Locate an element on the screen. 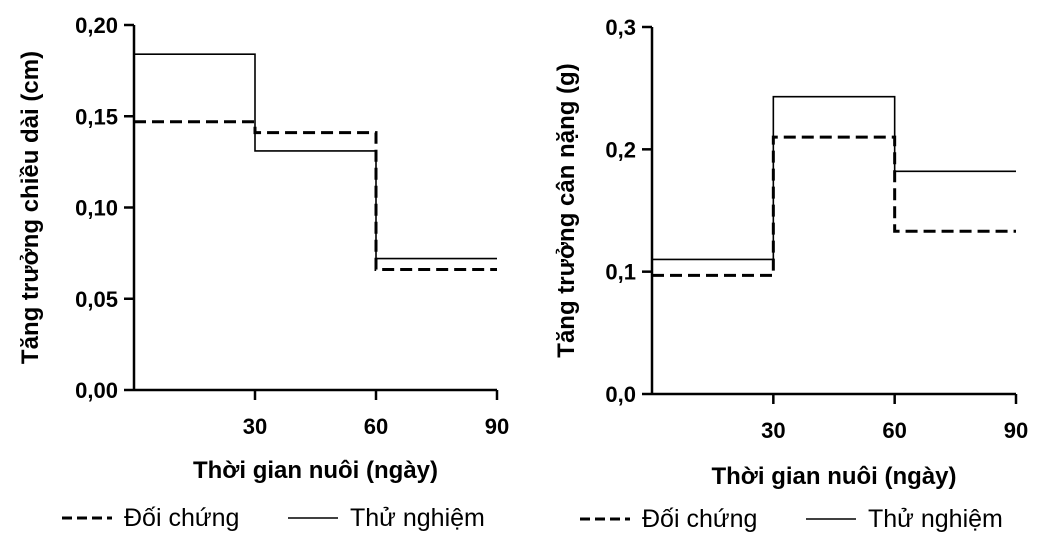  y-tick-label: 0,15 is located at coordinates (96, 116).